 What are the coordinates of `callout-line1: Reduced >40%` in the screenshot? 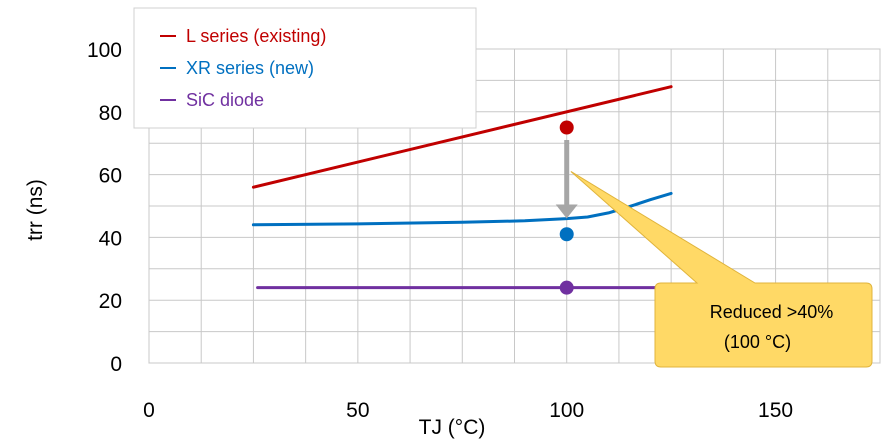 It's located at (772, 312).